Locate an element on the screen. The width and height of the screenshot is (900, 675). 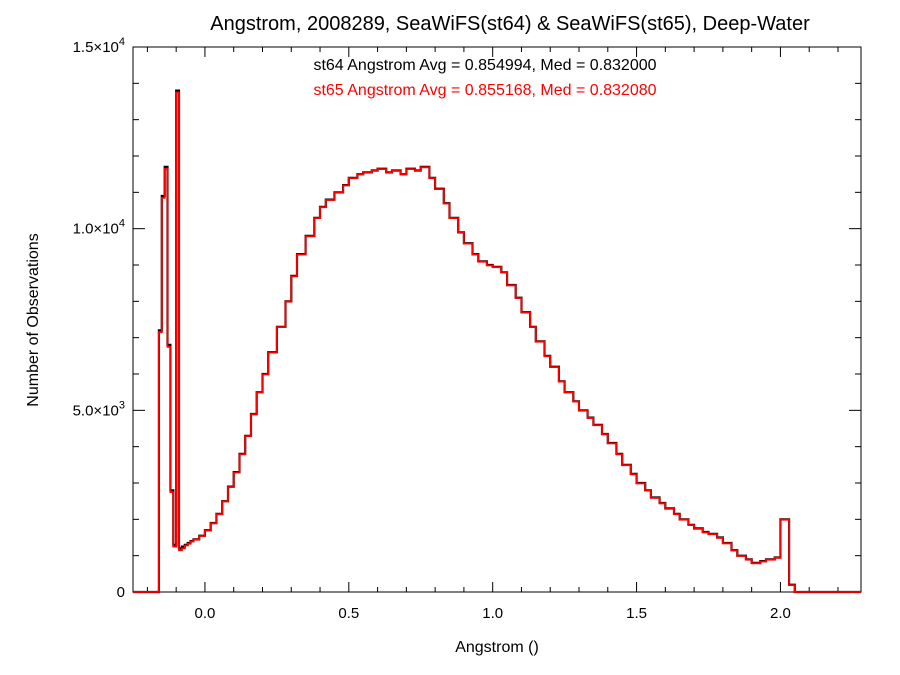
x-tick-label: 1.5 is located at coordinates (636, 613).